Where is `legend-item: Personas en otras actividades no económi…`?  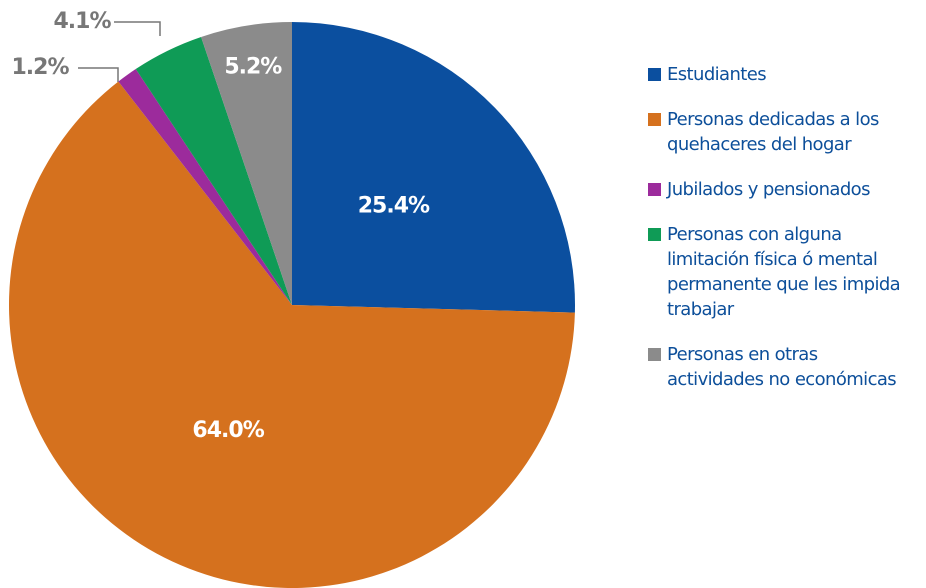
legend-item: Personas en otras actividades no económi… is located at coordinates (783, 367).